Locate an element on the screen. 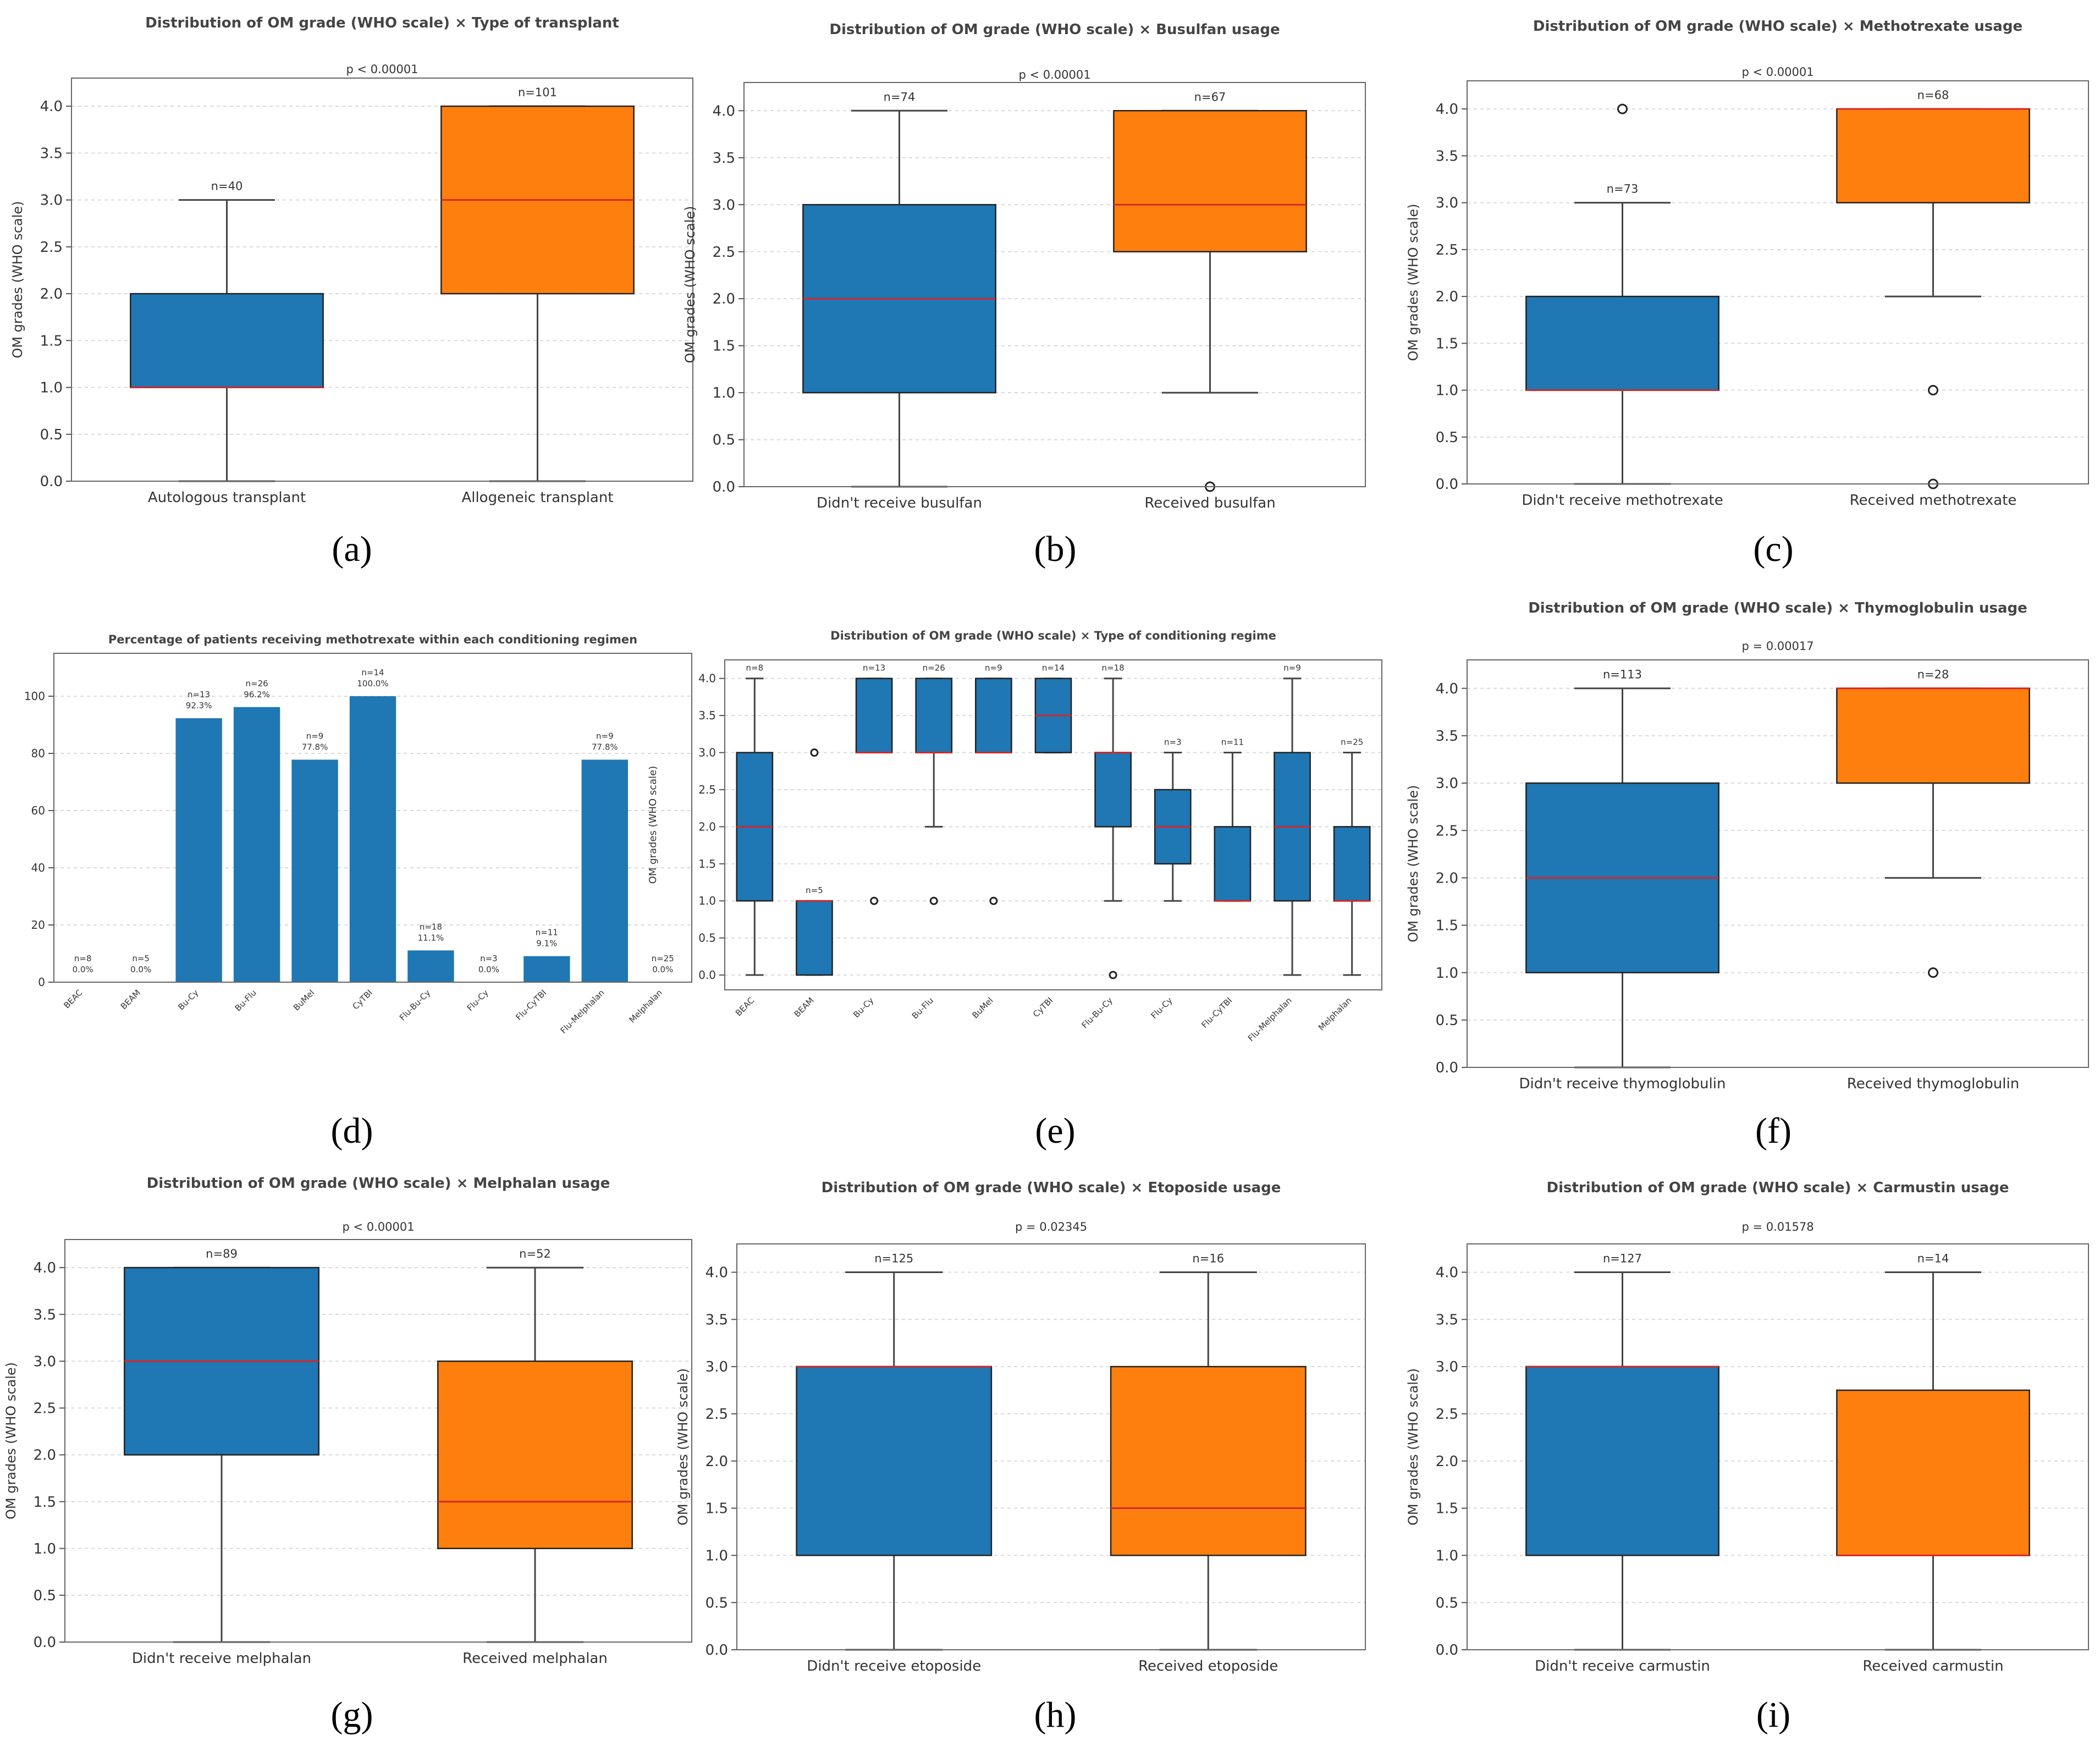  n-label: n=14 is located at coordinates (372, 673).